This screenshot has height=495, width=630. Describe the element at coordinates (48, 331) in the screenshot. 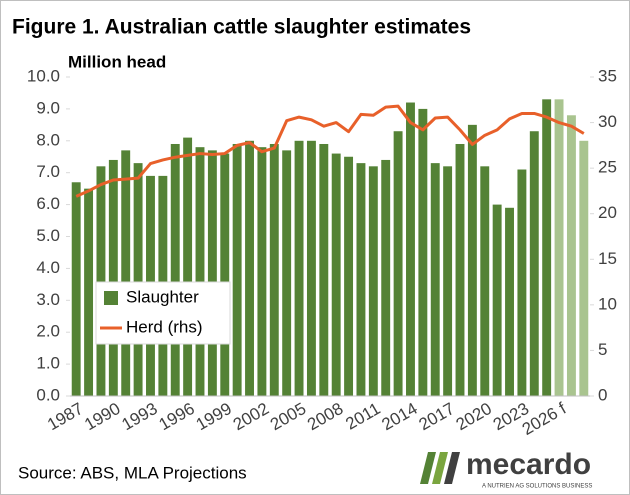

I see `y-tick-label: 2.0` at that location.